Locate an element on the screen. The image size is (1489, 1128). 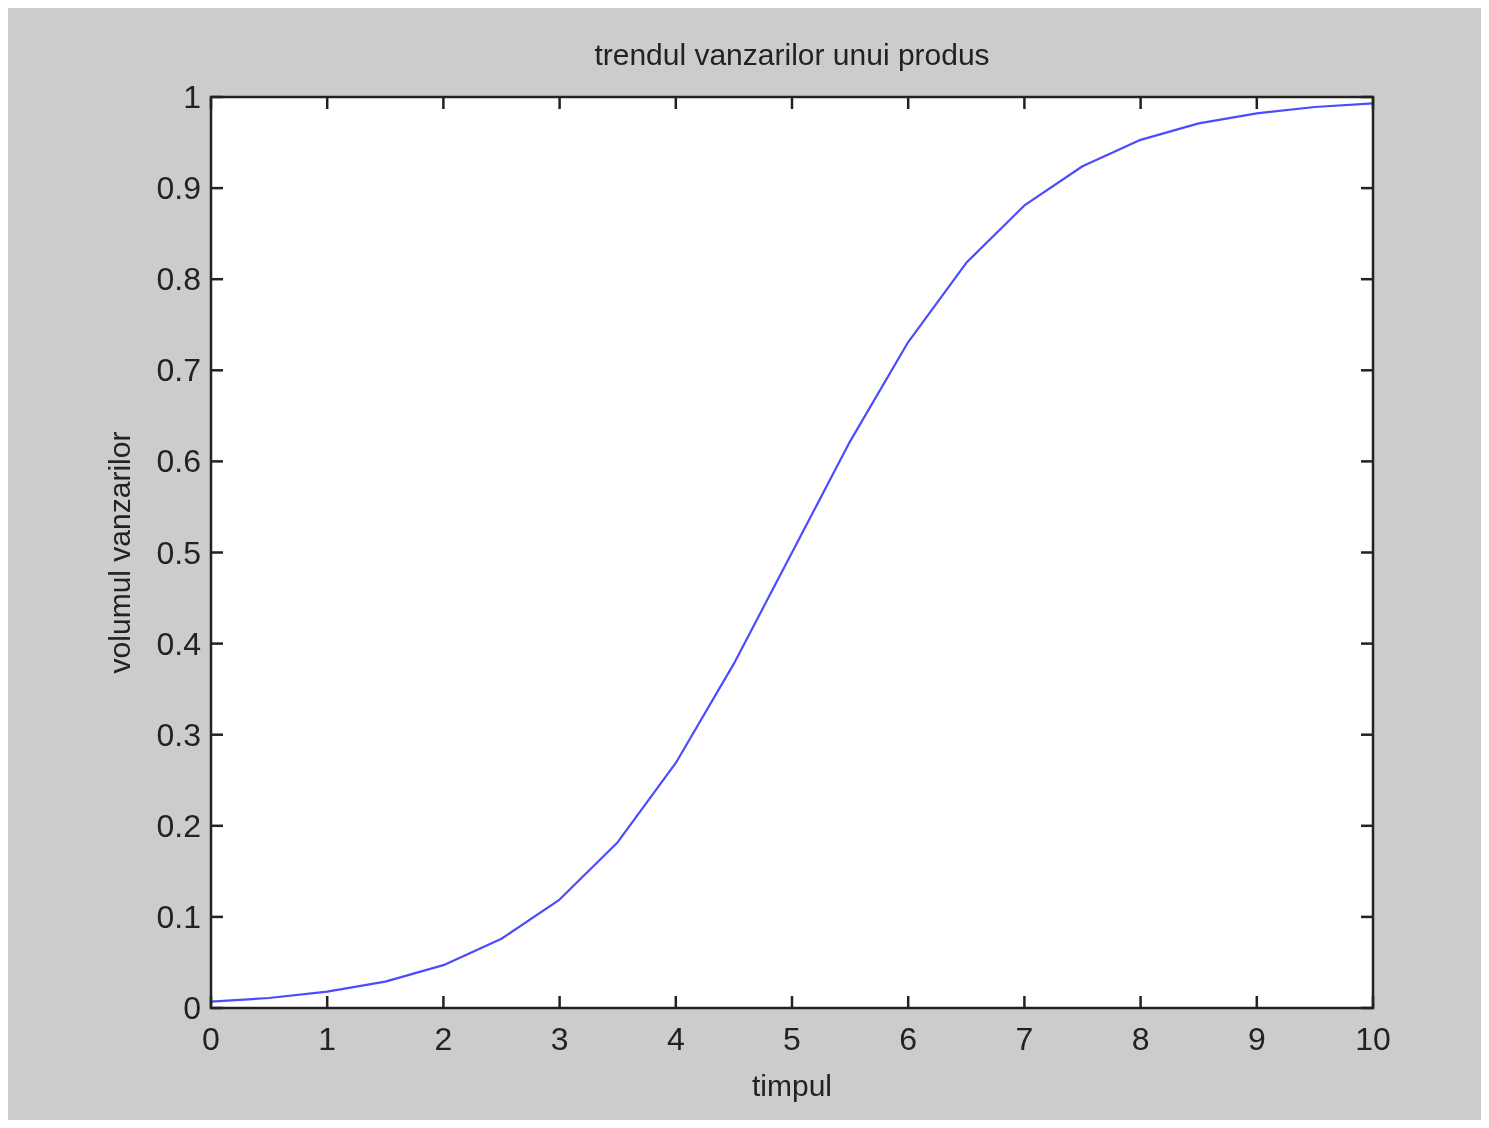
x-tick-label: 7 is located at coordinates (1024, 1039).